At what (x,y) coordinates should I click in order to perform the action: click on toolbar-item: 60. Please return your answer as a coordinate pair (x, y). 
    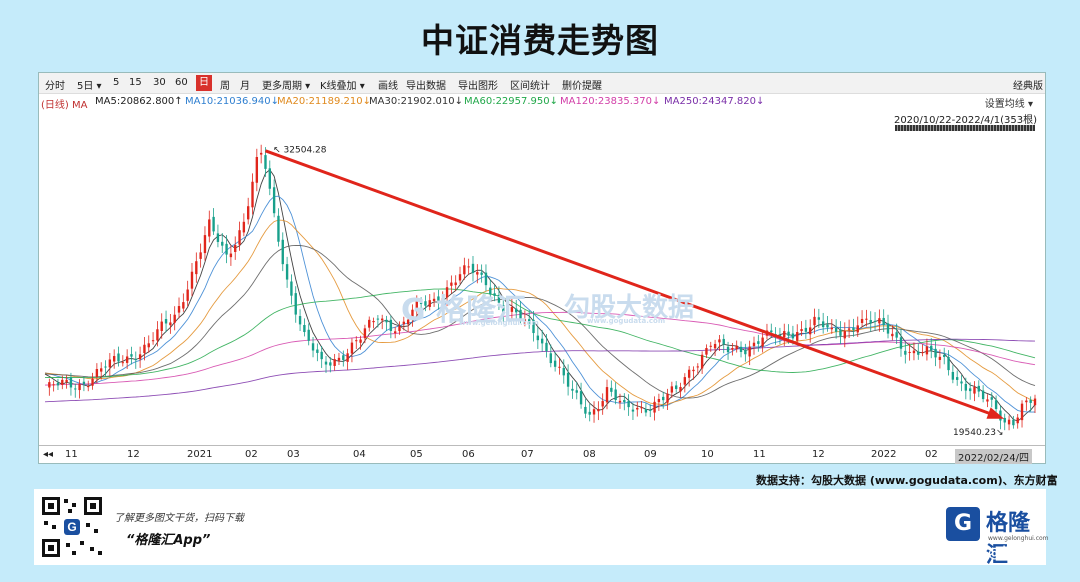
    Looking at the image, I should click on (181, 82).